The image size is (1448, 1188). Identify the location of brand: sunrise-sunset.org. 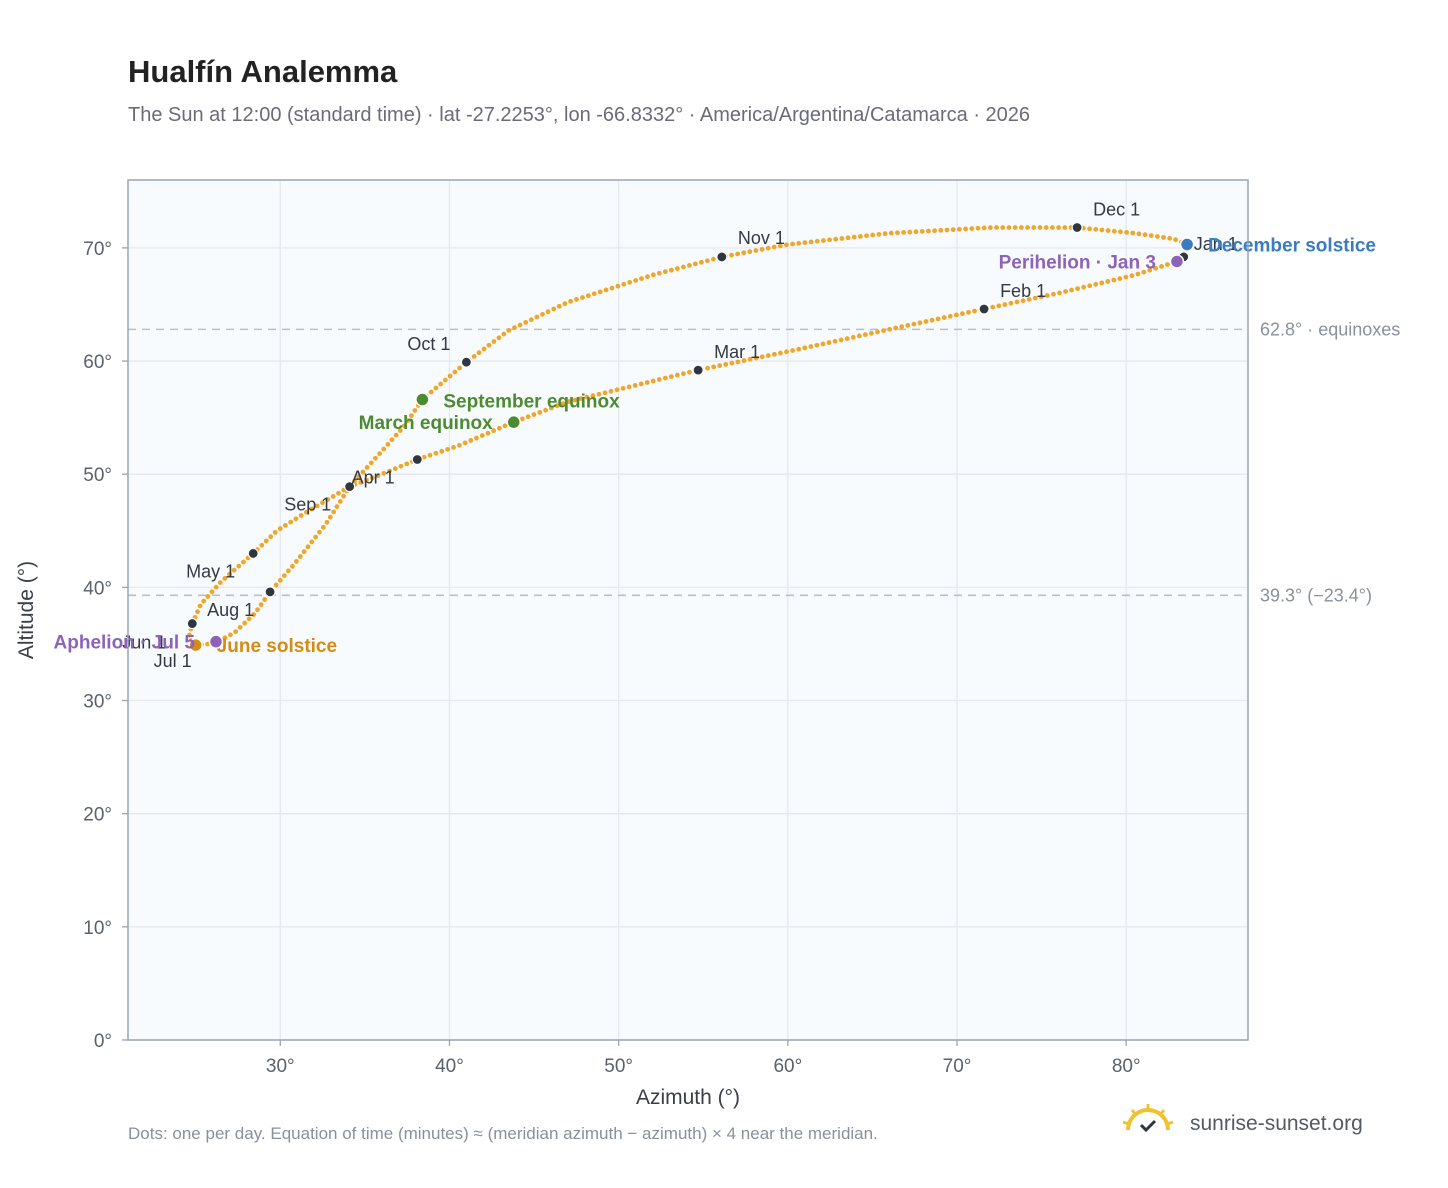
(1255, 1124).